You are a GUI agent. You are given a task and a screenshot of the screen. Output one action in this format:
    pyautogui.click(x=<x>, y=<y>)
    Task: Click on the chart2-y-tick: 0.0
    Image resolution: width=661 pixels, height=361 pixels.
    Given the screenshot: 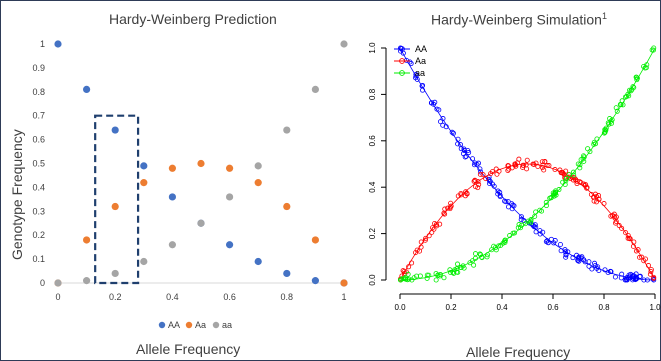 What is the action you would take?
    pyautogui.click(x=372, y=280)
    